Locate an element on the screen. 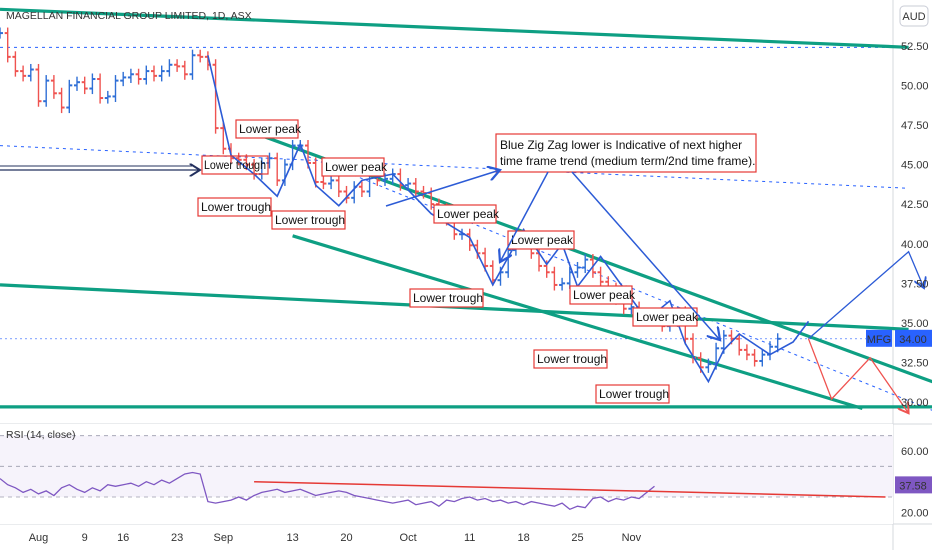 This screenshot has height=550, width=932. time-tick-label: 13 is located at coordinates (292, 538).